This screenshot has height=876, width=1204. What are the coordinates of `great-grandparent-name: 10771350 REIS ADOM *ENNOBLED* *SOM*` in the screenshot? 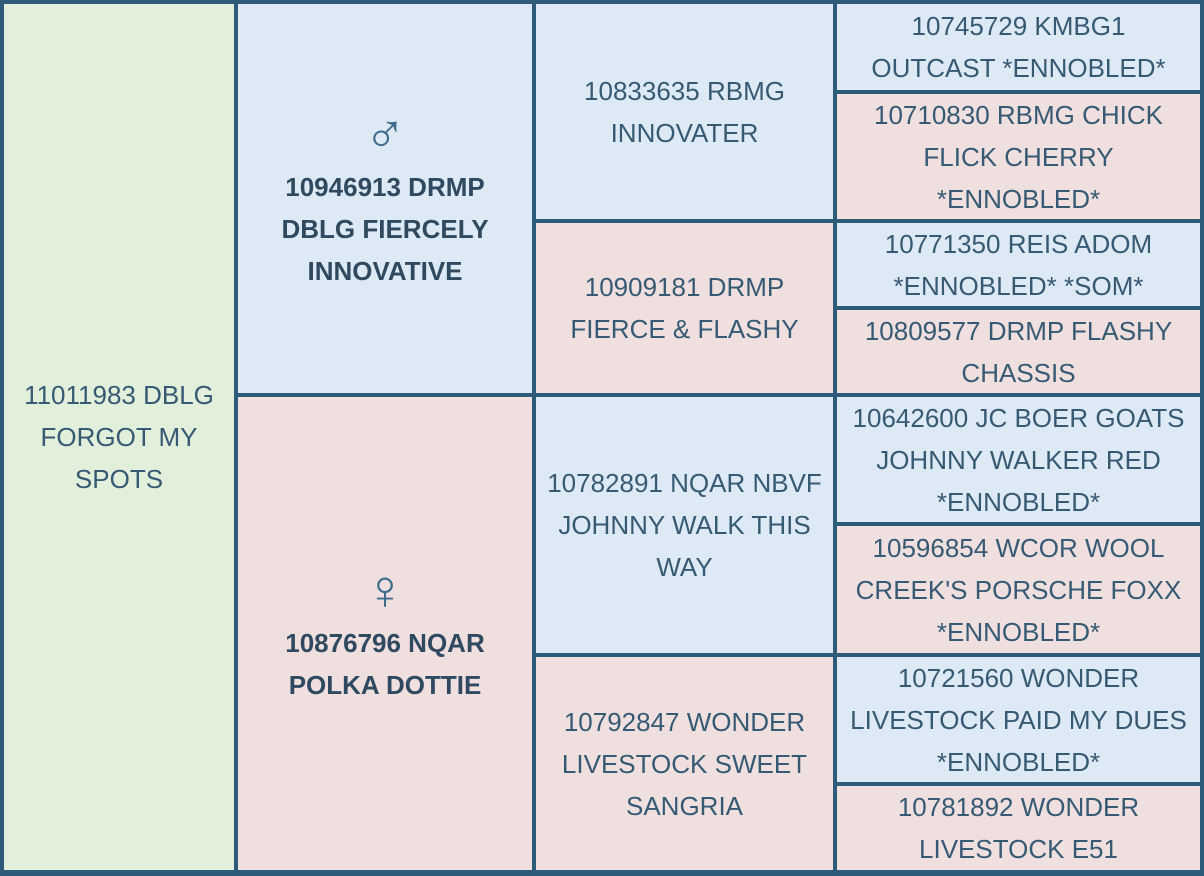 It's located at (1018, 264).